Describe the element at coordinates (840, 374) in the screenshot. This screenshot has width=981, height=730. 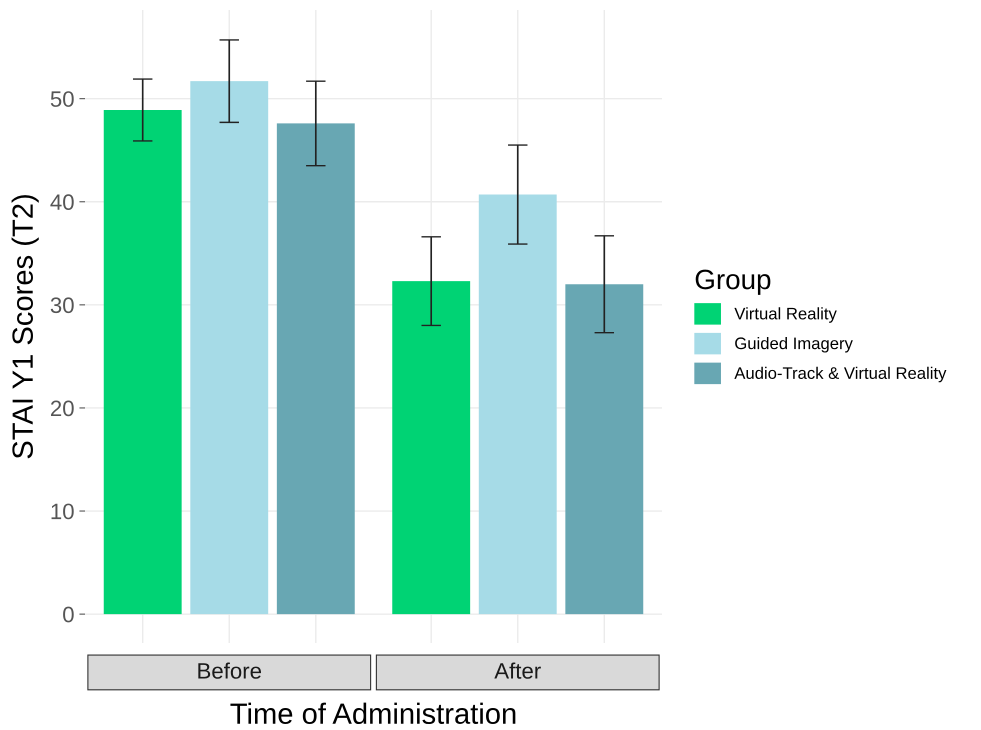
I see `legend-label: Audio-Track & Virtual Reality` at that location.